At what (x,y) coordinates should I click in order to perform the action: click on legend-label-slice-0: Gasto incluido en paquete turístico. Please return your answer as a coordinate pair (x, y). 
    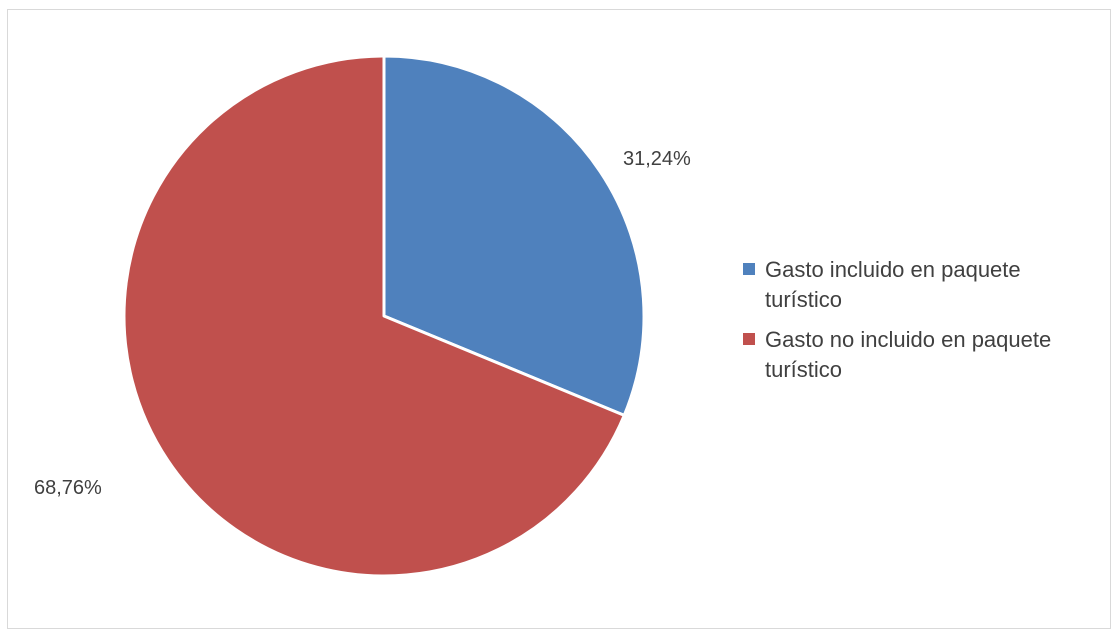
    Looking at the image, I should click on (893, 284).